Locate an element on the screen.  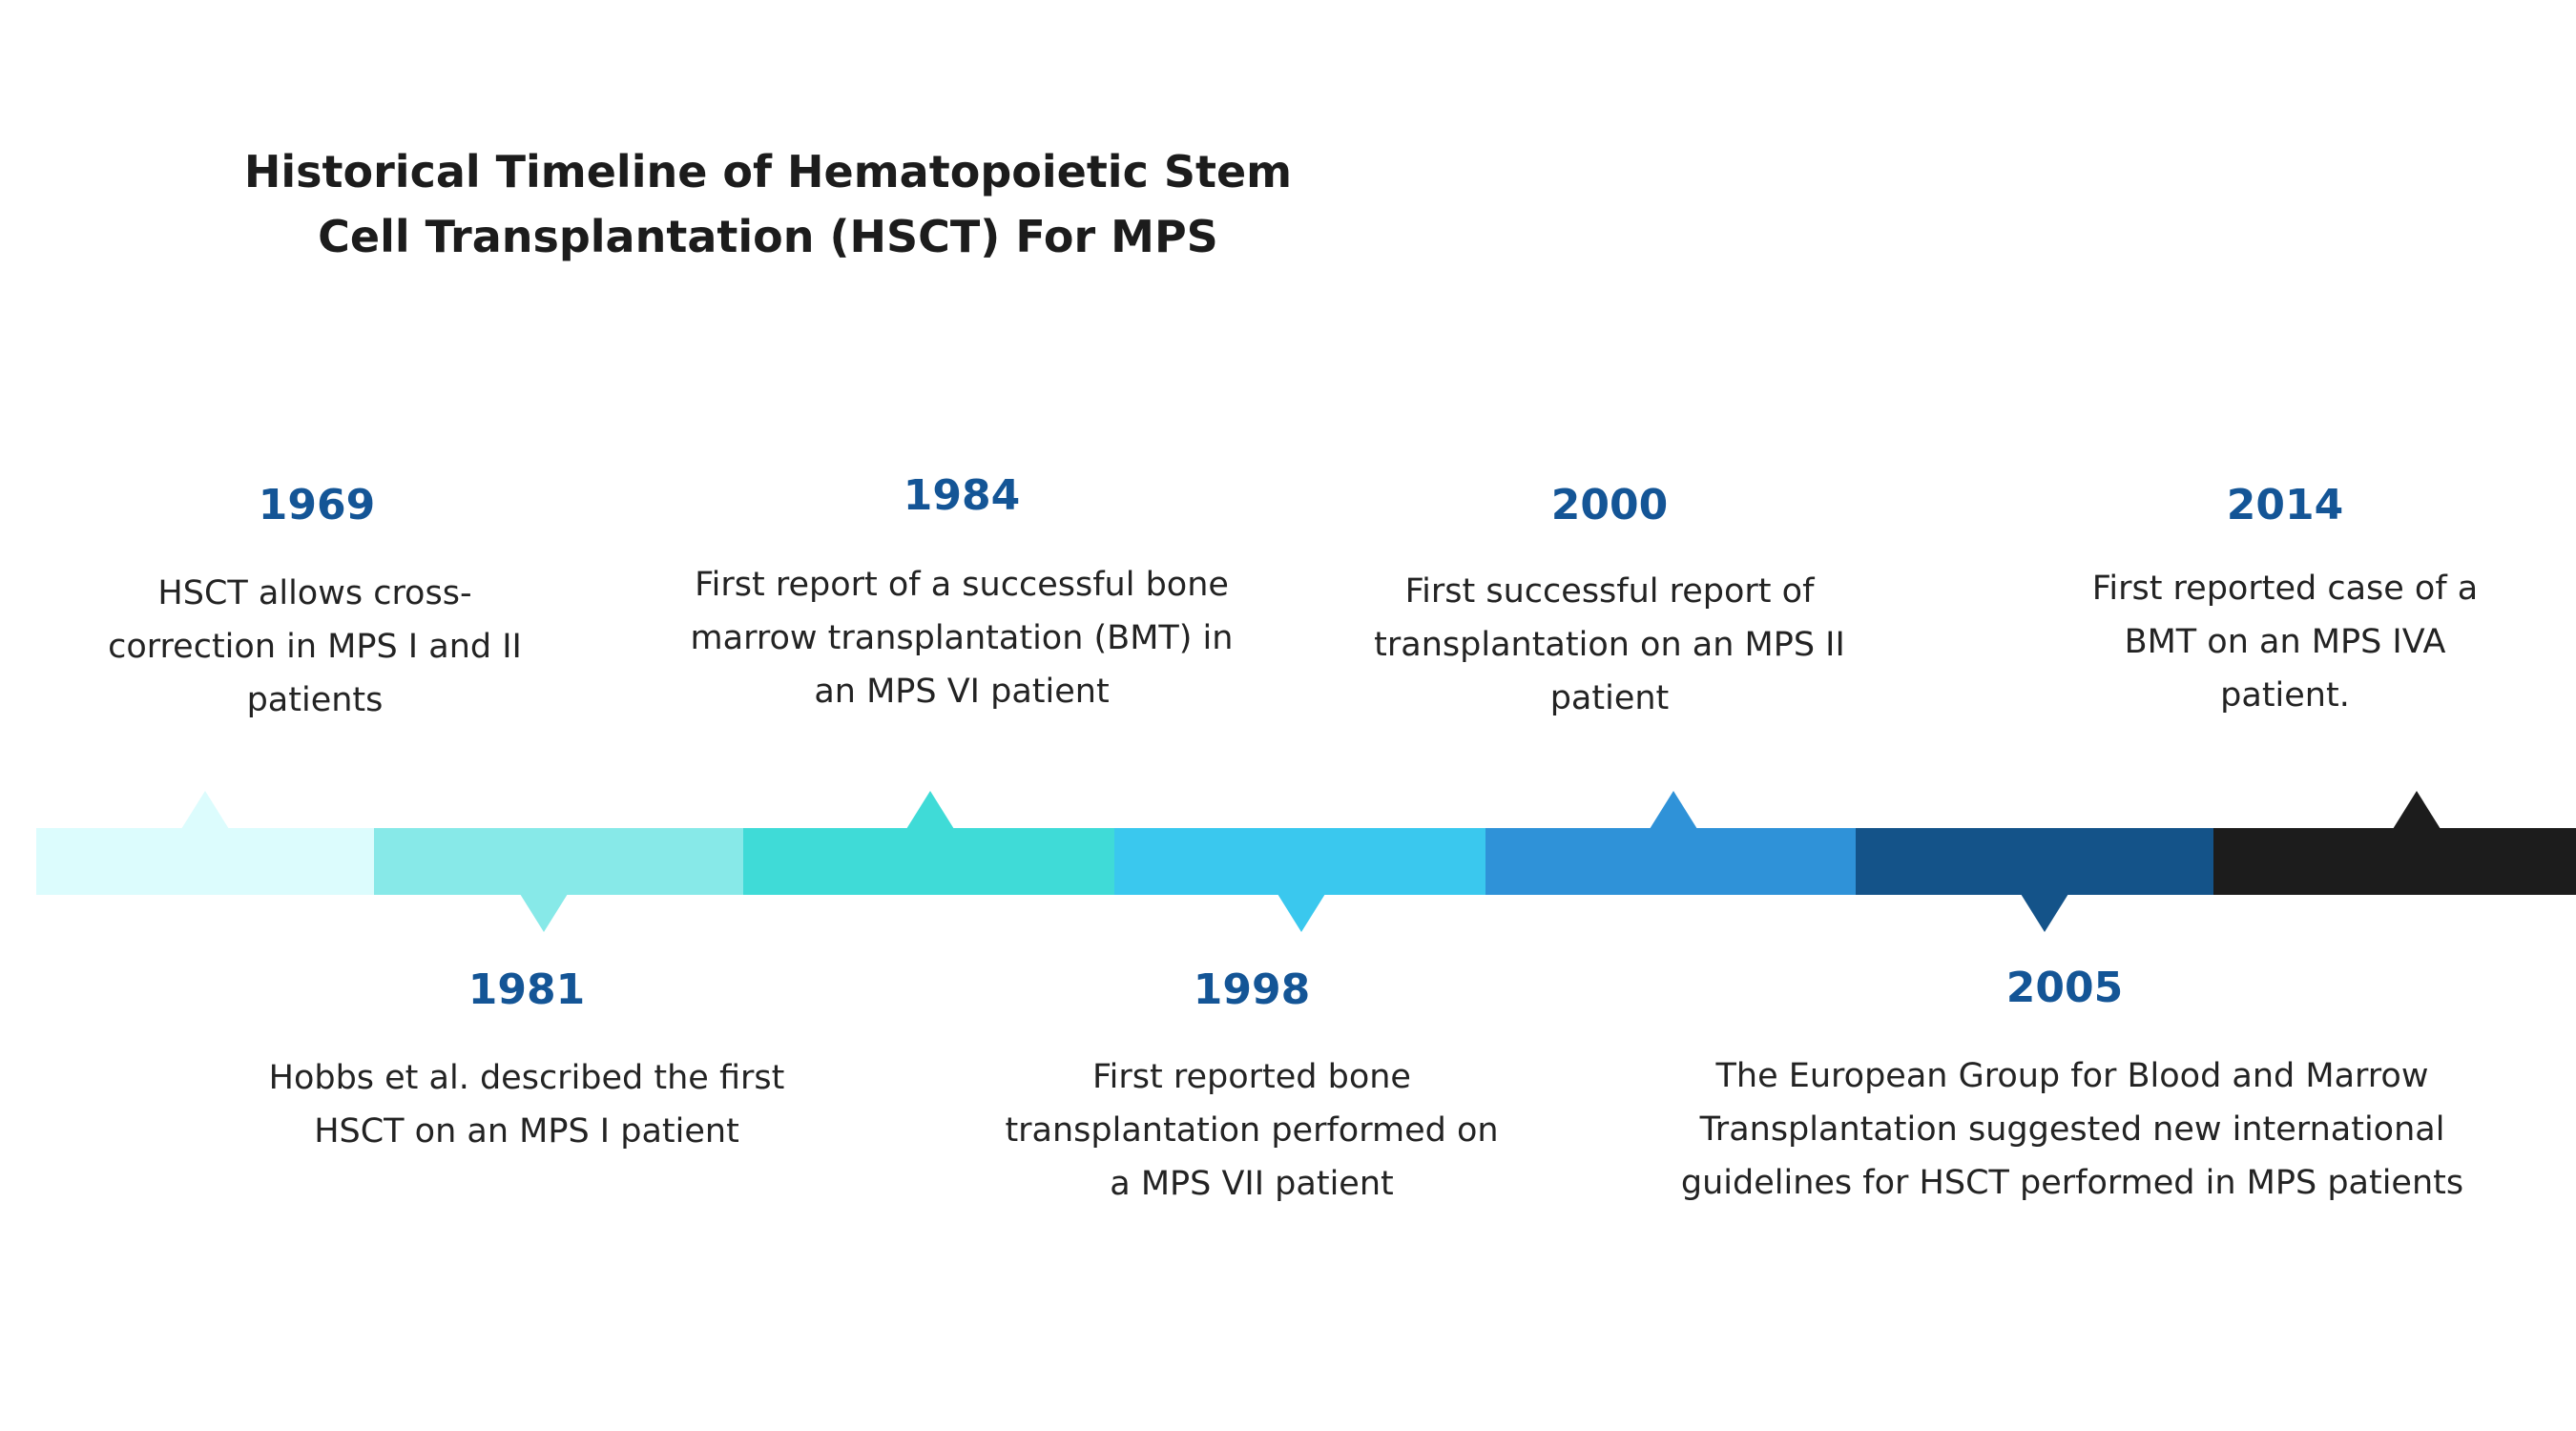
event-year-2014: 2014 is located at coordinates (2285, 505).